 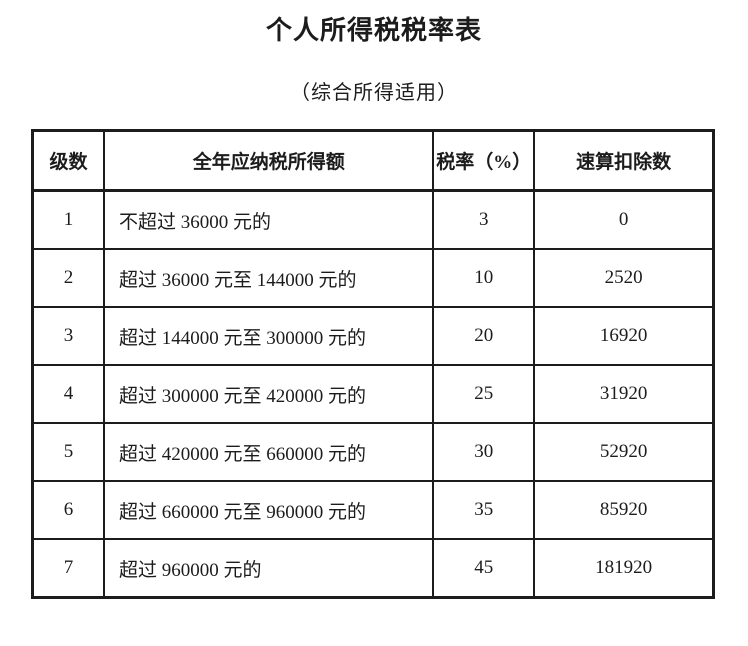 I want to click on table-row: 4 超过 300000 元至 420000 元的 25 31920, so click(x=373, y=394).